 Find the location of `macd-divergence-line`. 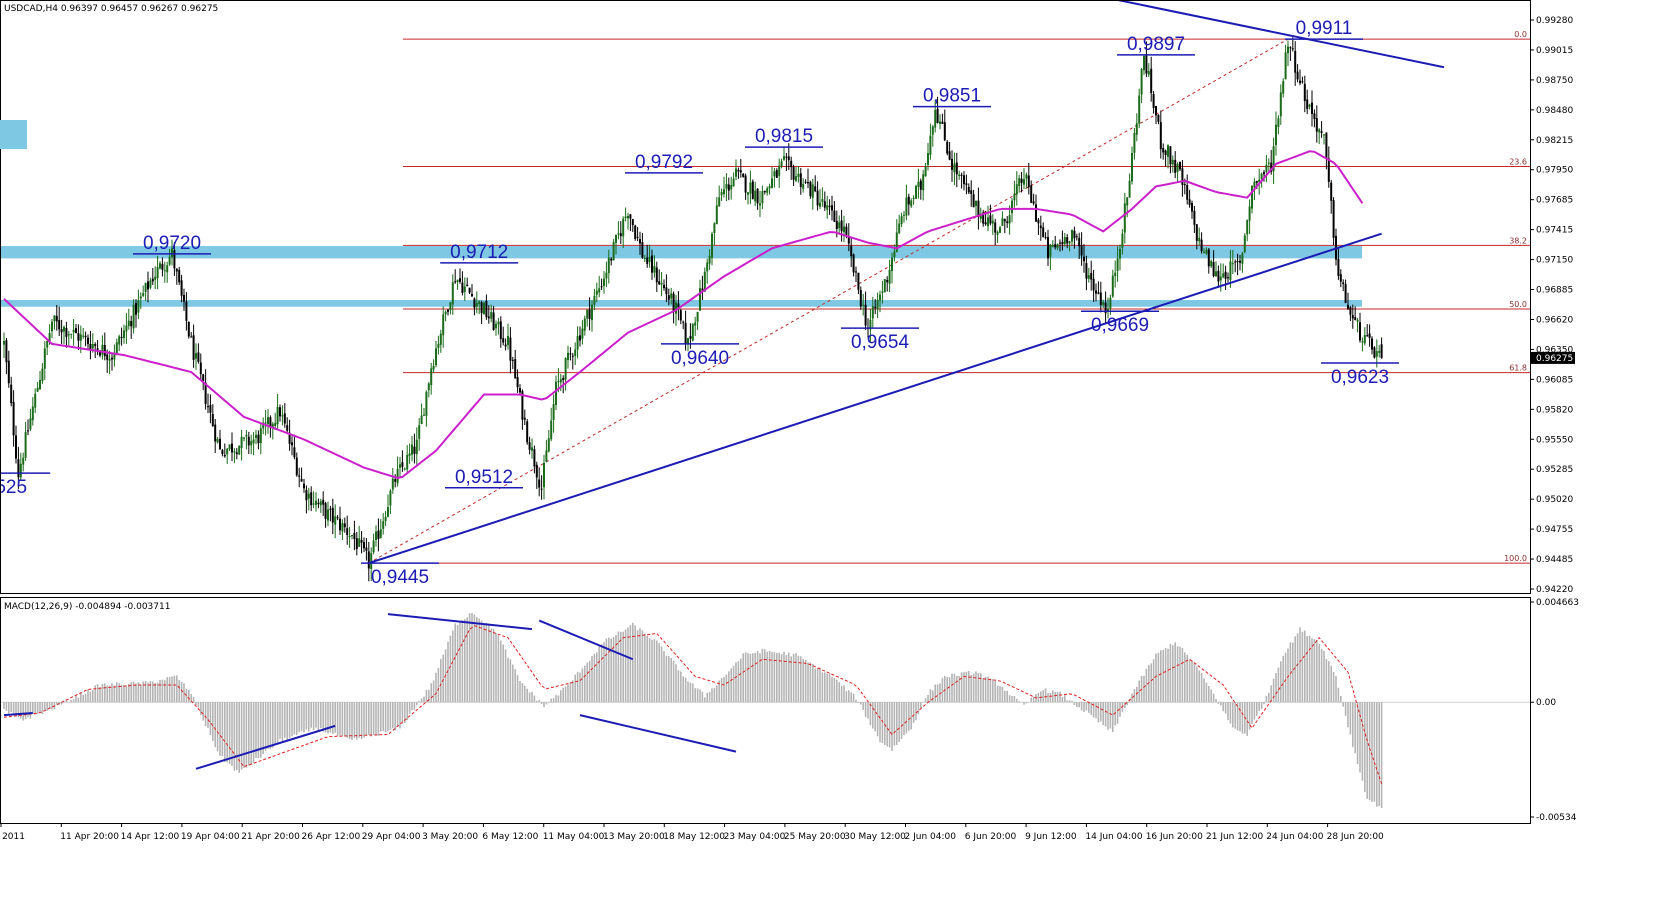

macd-divergence-line is located at coordinates (586, 640).